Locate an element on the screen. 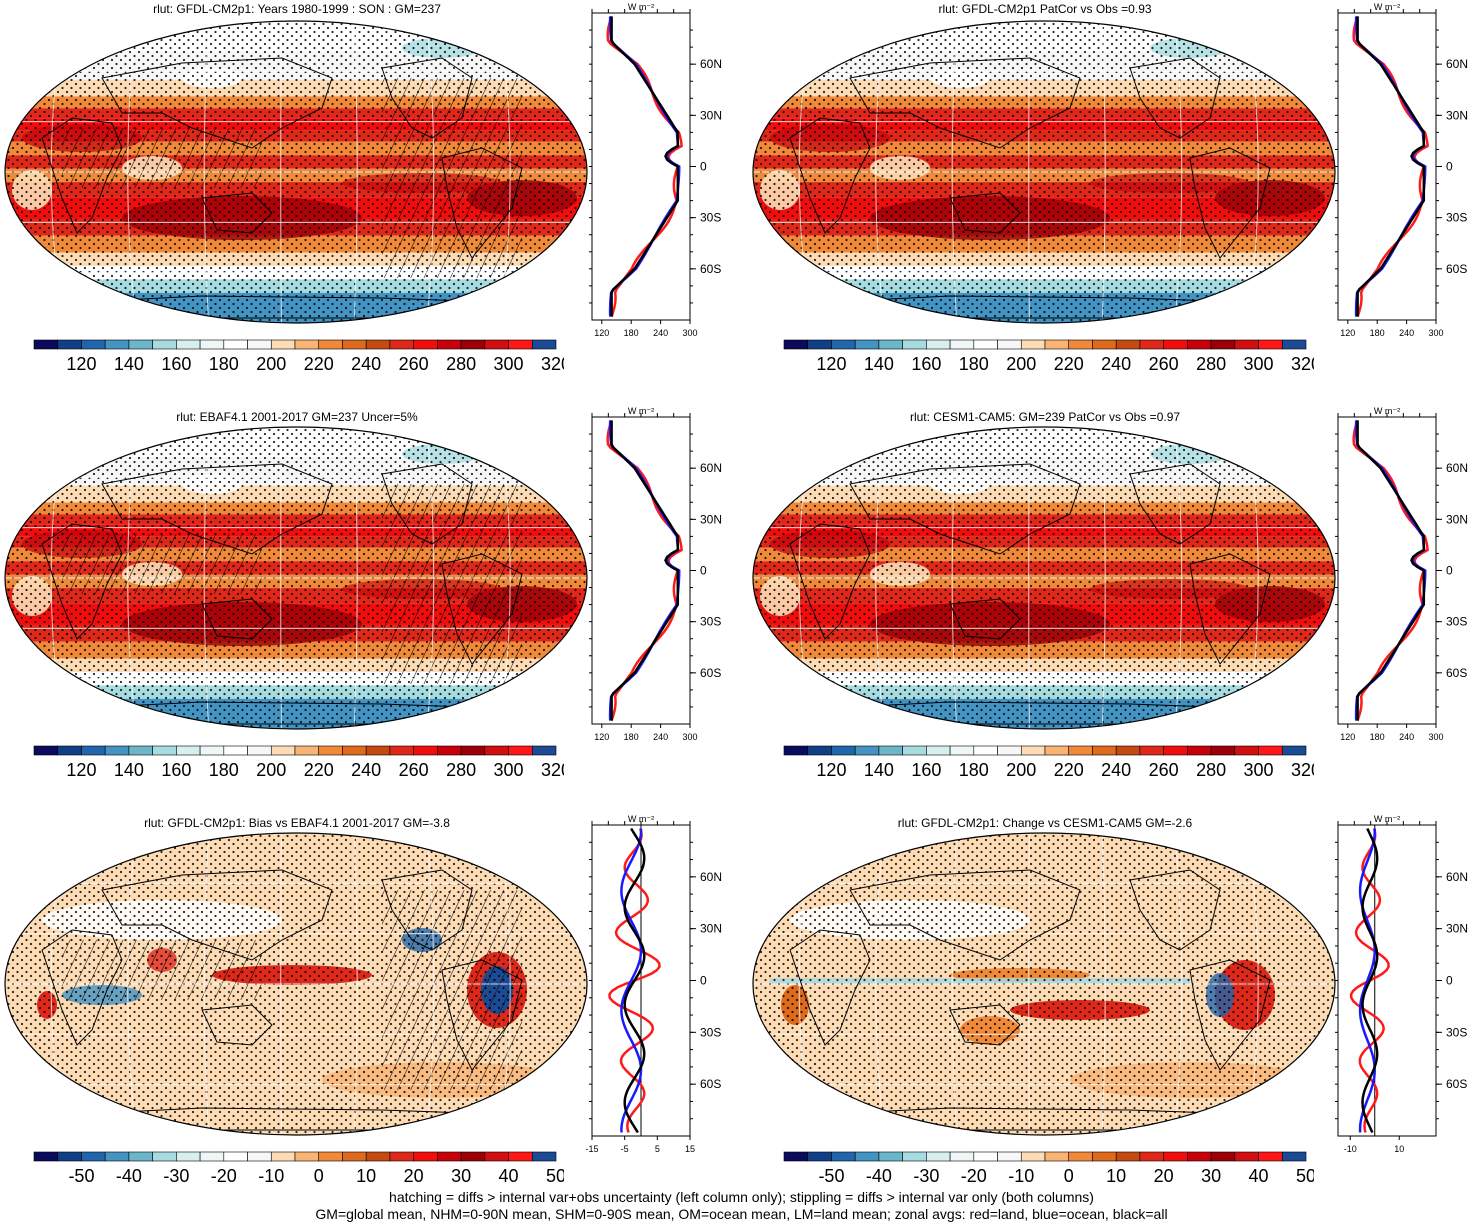 Image resolution: width=1483 pixels, height=1222 pixels. colorbar-label: -30 is located at coordinates (176, 1176).